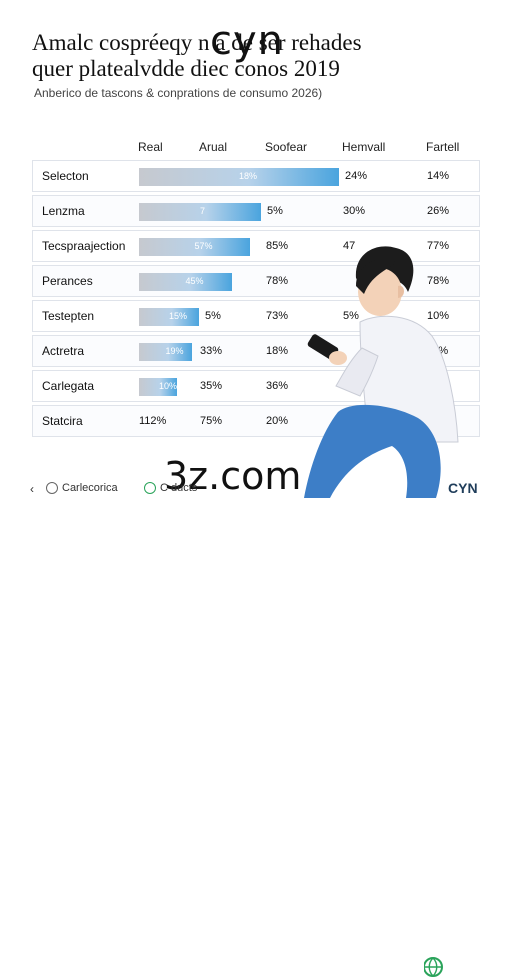 This screenshot has width=512, height=978. Describe the element at coordinates (463, 488) in the screenshot. I see `logo-text: CYN` at that location.